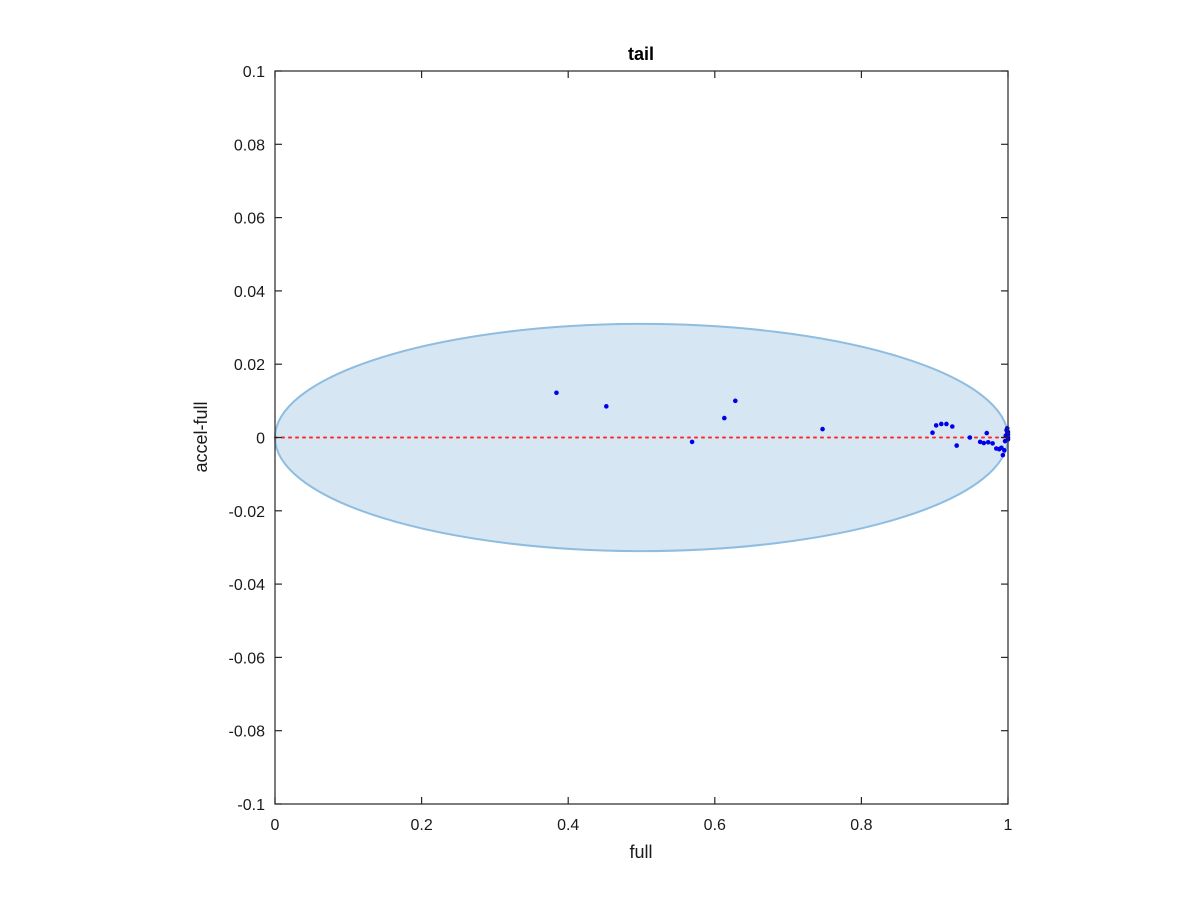 Image resolution: width=1200 pixels, height=900 pixels. Describe the element at coordinates (247, 512) in the screenshot. I see `y-tick-label: -0.02` at that location.